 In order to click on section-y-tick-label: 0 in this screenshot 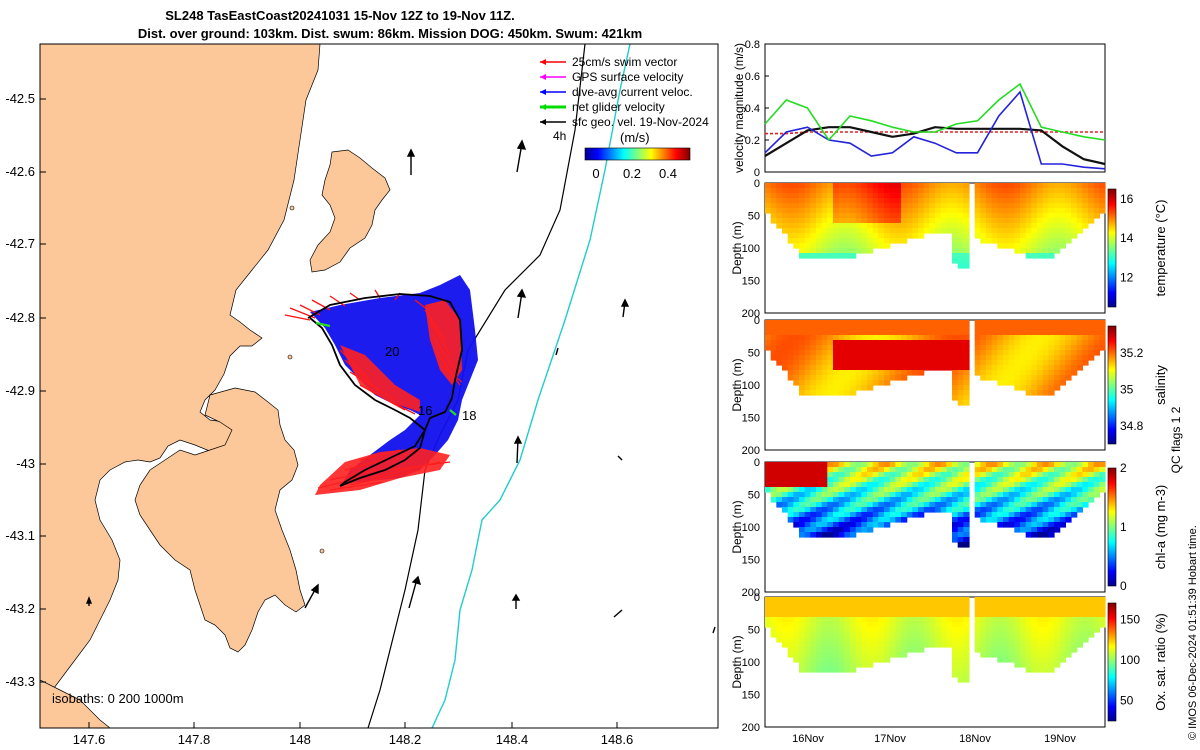, I will do `click(757, 463)`.